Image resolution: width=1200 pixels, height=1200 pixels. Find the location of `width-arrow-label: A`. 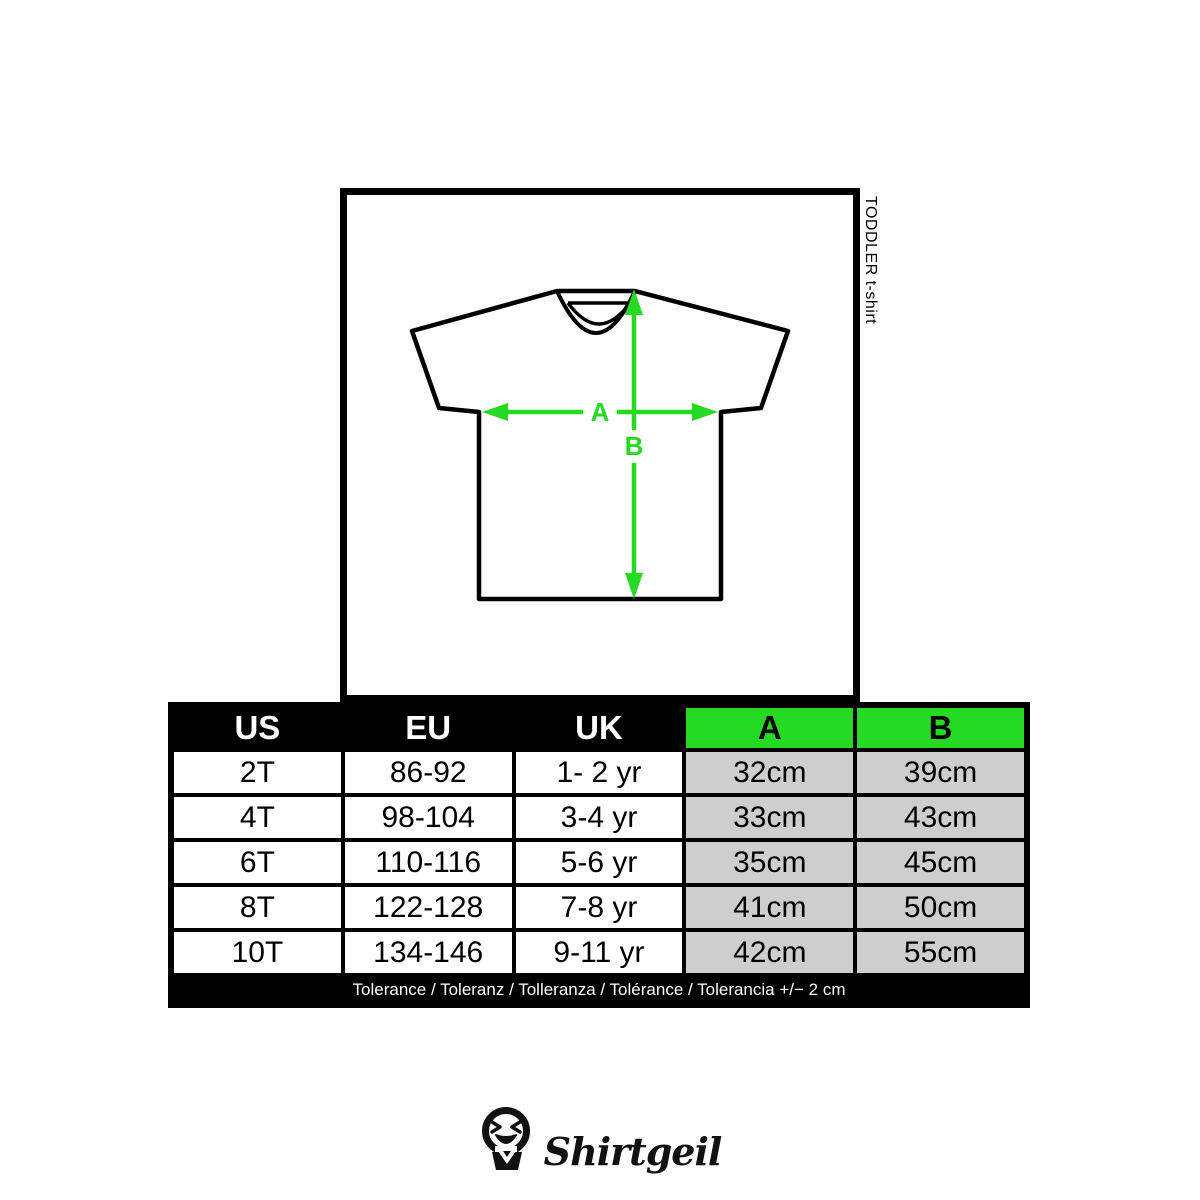

width-arrow-label: A is located at coordinates (600, 412).